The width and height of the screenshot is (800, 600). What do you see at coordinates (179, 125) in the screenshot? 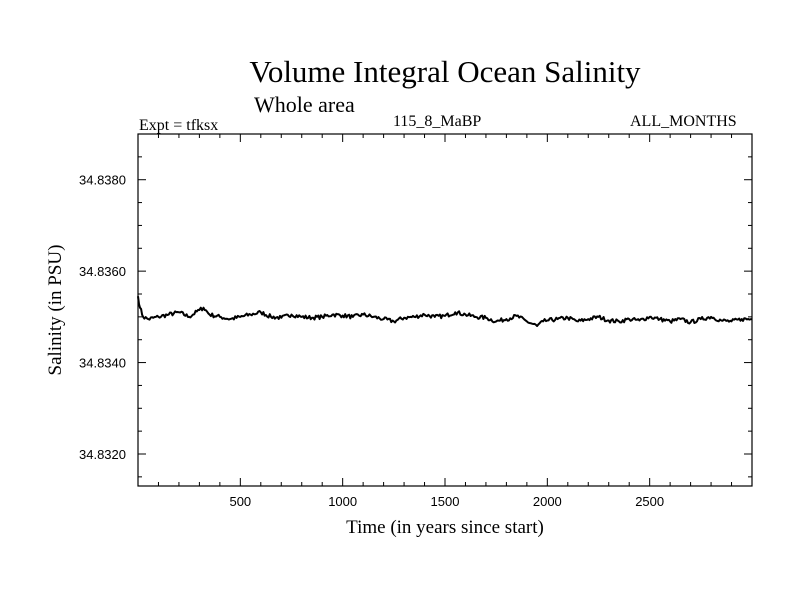
I see `experiment-label: Expt = tfksx` at bounding box center [179, 125].